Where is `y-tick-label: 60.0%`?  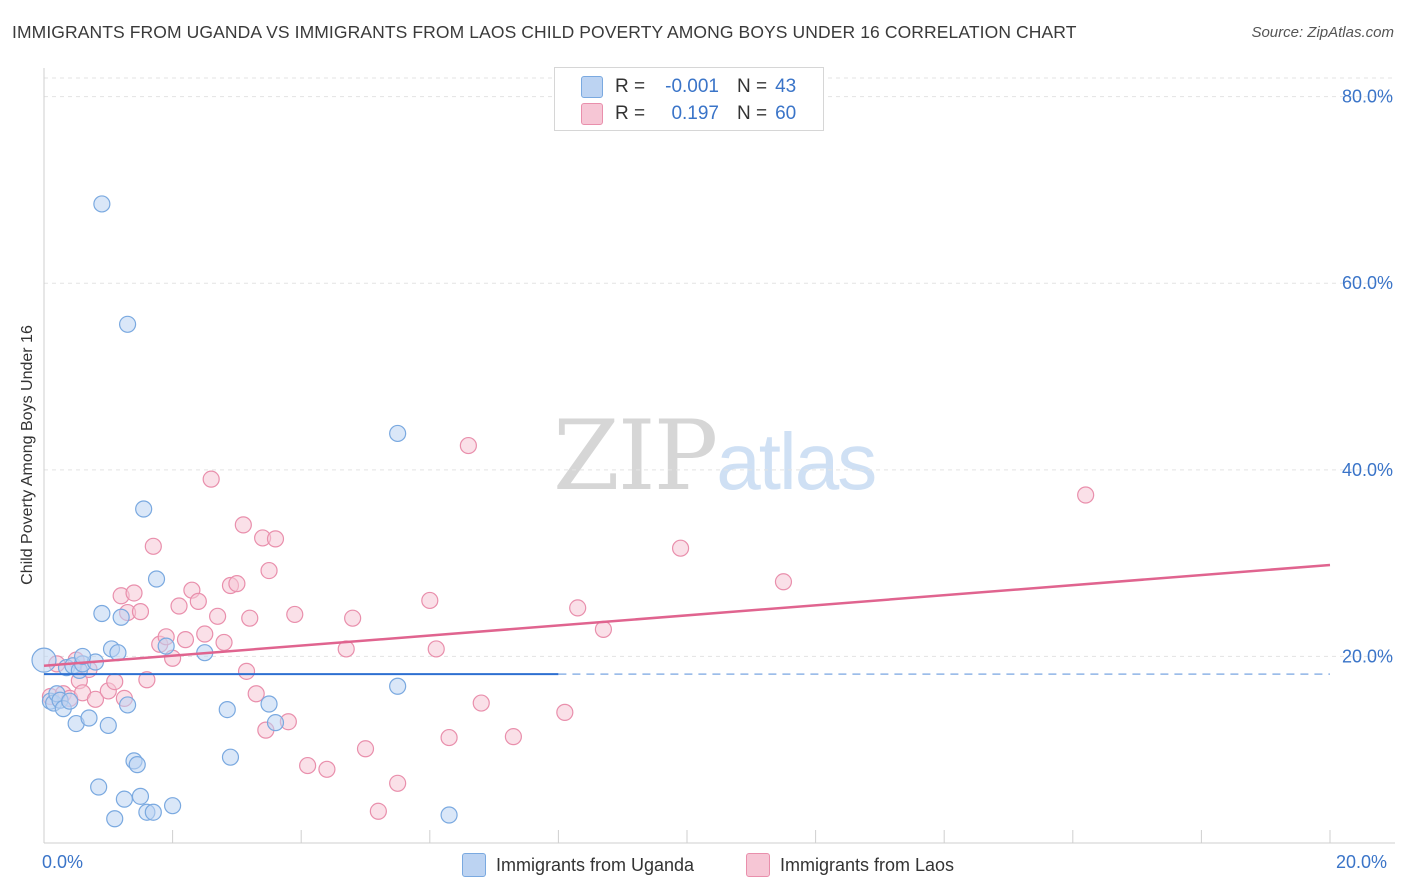
y-tick-label: 60.0% is located at coordinates (1367, 283).